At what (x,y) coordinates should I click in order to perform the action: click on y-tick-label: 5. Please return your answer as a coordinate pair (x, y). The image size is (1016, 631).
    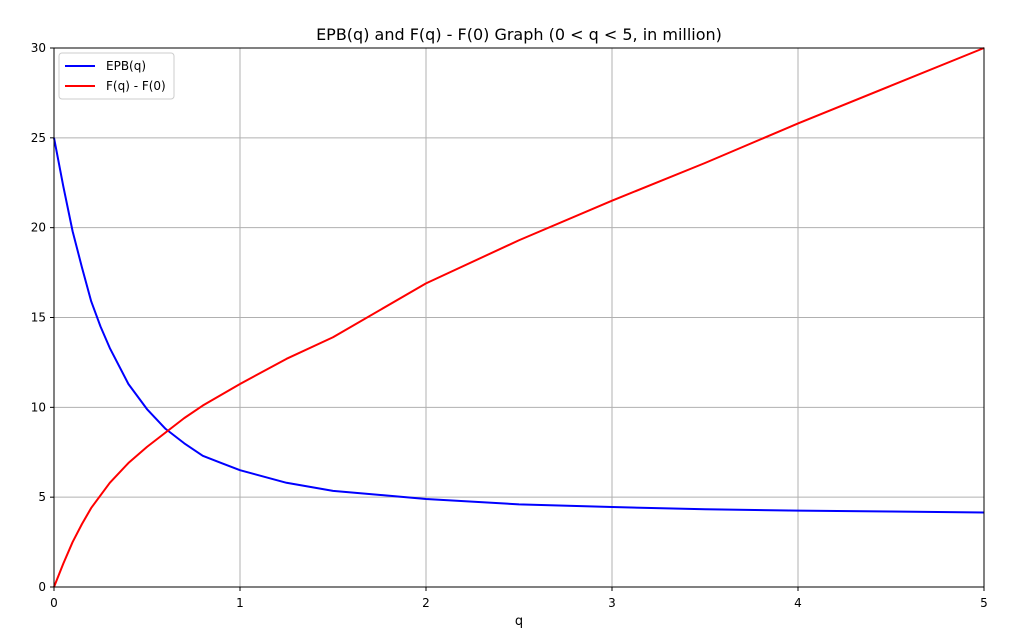
    Looking at the image, I should click on (42, 497).